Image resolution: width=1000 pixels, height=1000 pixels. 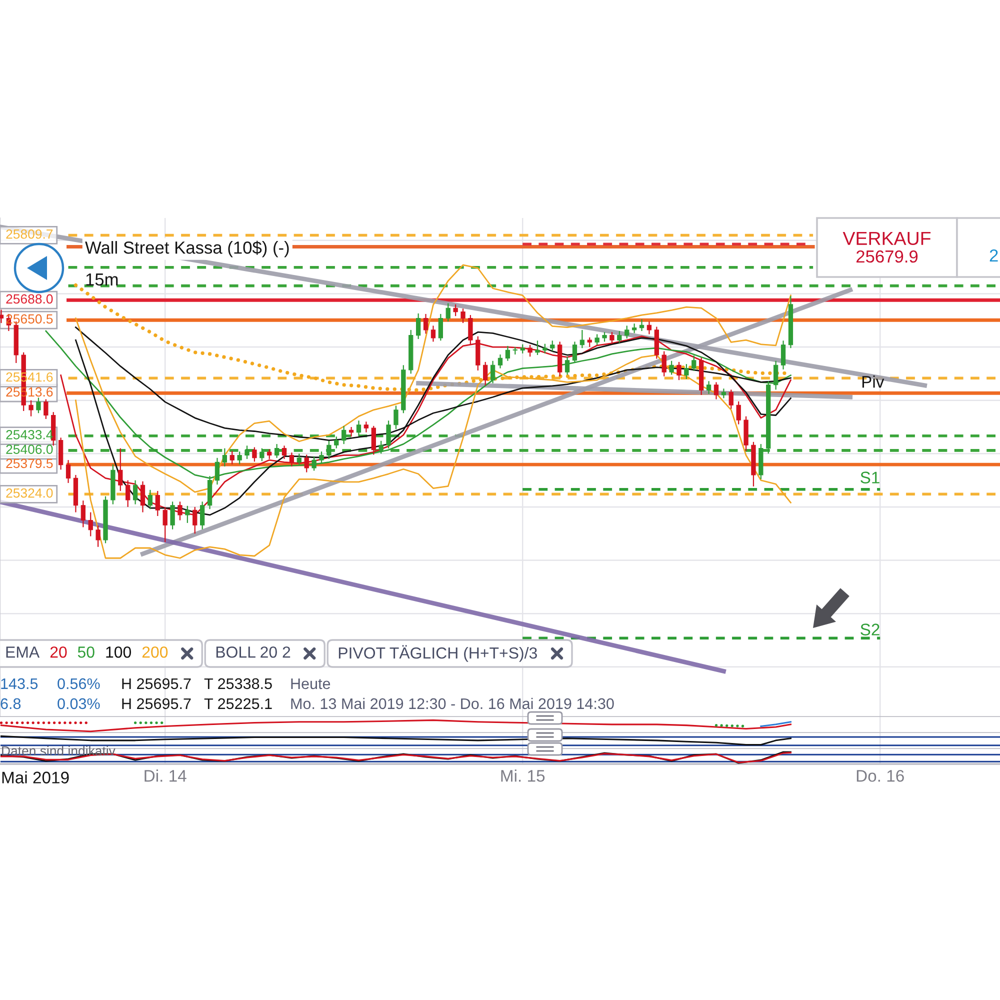 What do you see at coordinates (29, 299) in the screenshot?
I see `y-tick-label: 25688.0` at bounding box center [29, 299].